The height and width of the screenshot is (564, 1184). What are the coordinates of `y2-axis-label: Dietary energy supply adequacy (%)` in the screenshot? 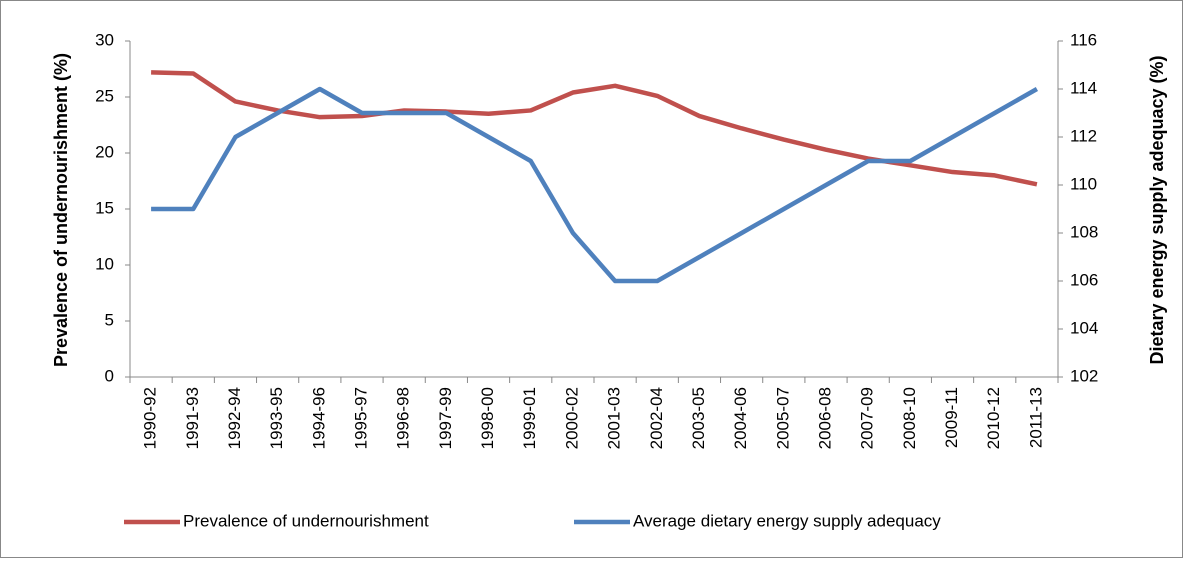 It's located at (1157, 209).